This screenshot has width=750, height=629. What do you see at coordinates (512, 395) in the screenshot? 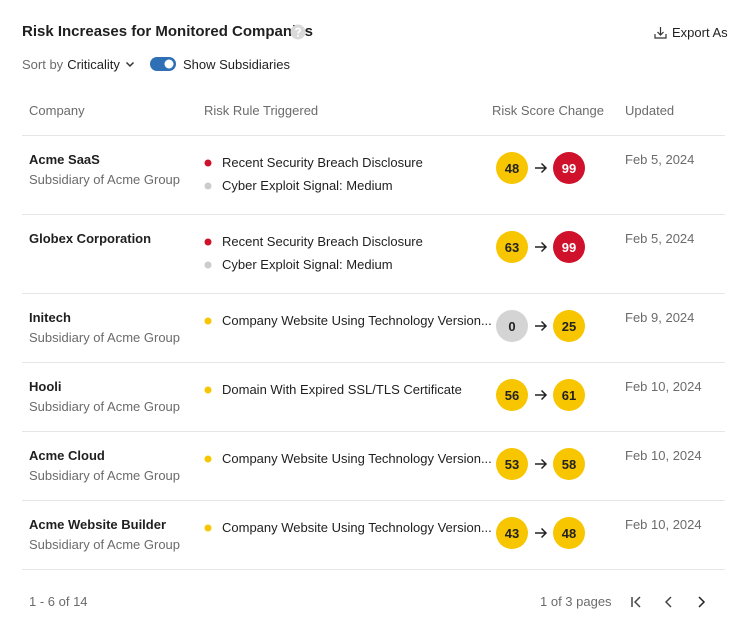
I see `score-from: 56` at bounding box center [512, 395].